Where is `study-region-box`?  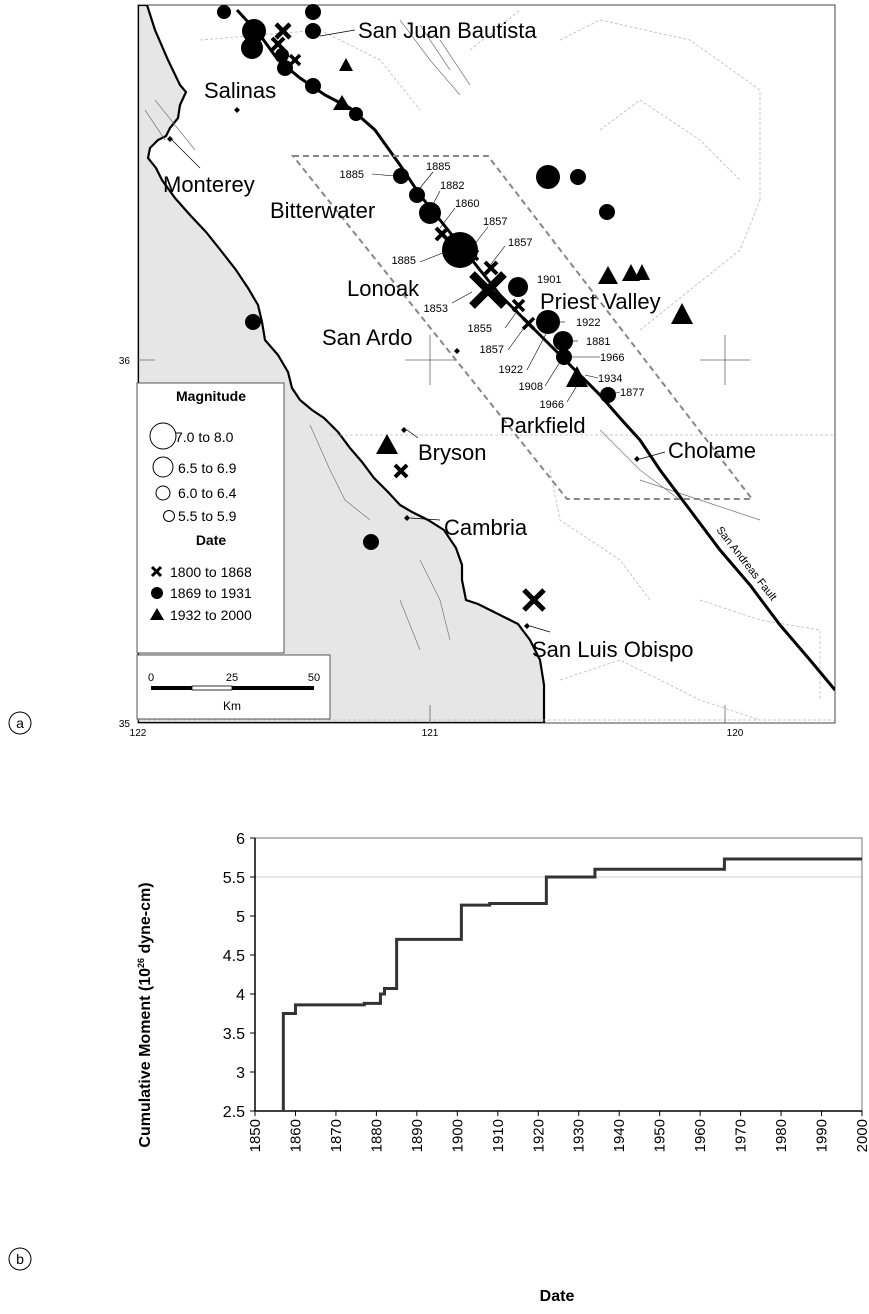
study-region-box is located at coordinates (522, 327).